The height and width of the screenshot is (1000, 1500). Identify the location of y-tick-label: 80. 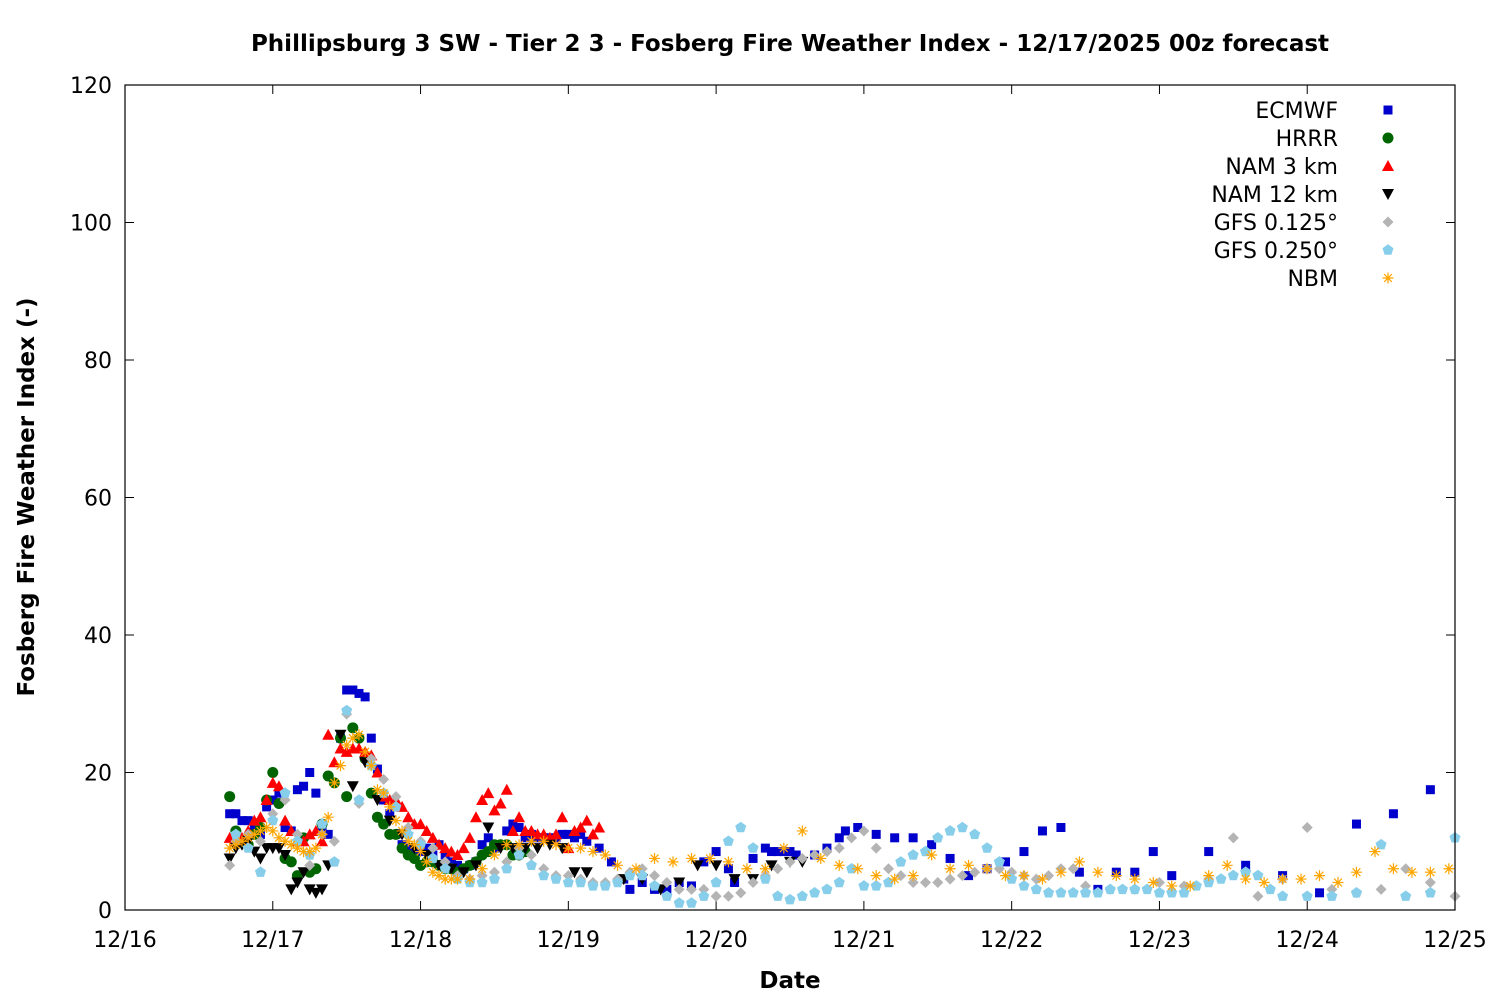
(98, 361).